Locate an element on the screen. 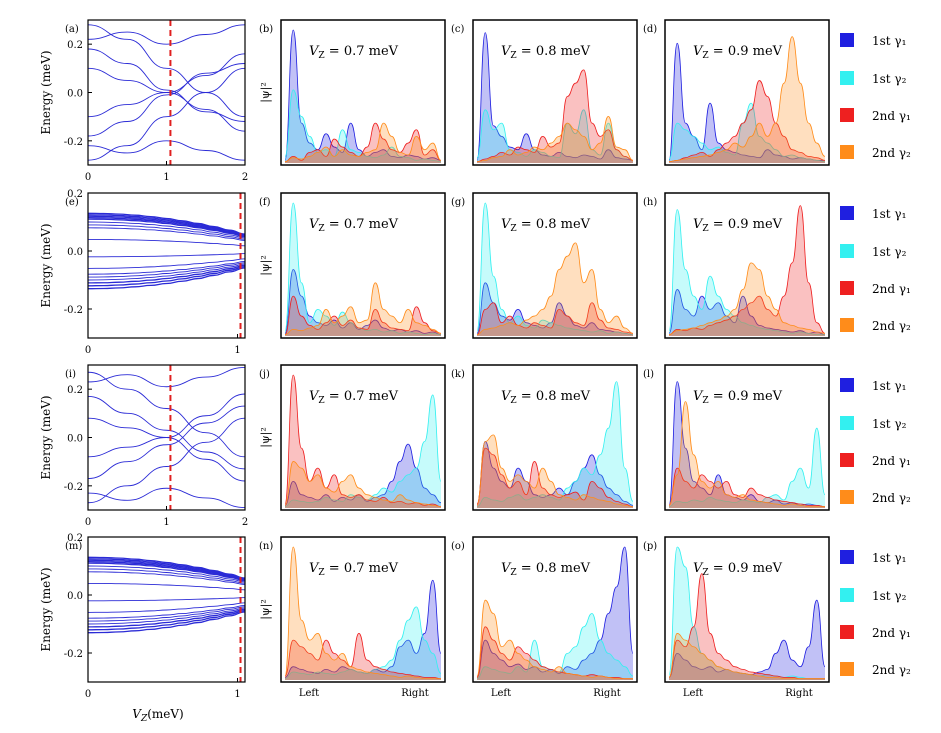  panel-label: (o) is located at coordinates (458, 546).